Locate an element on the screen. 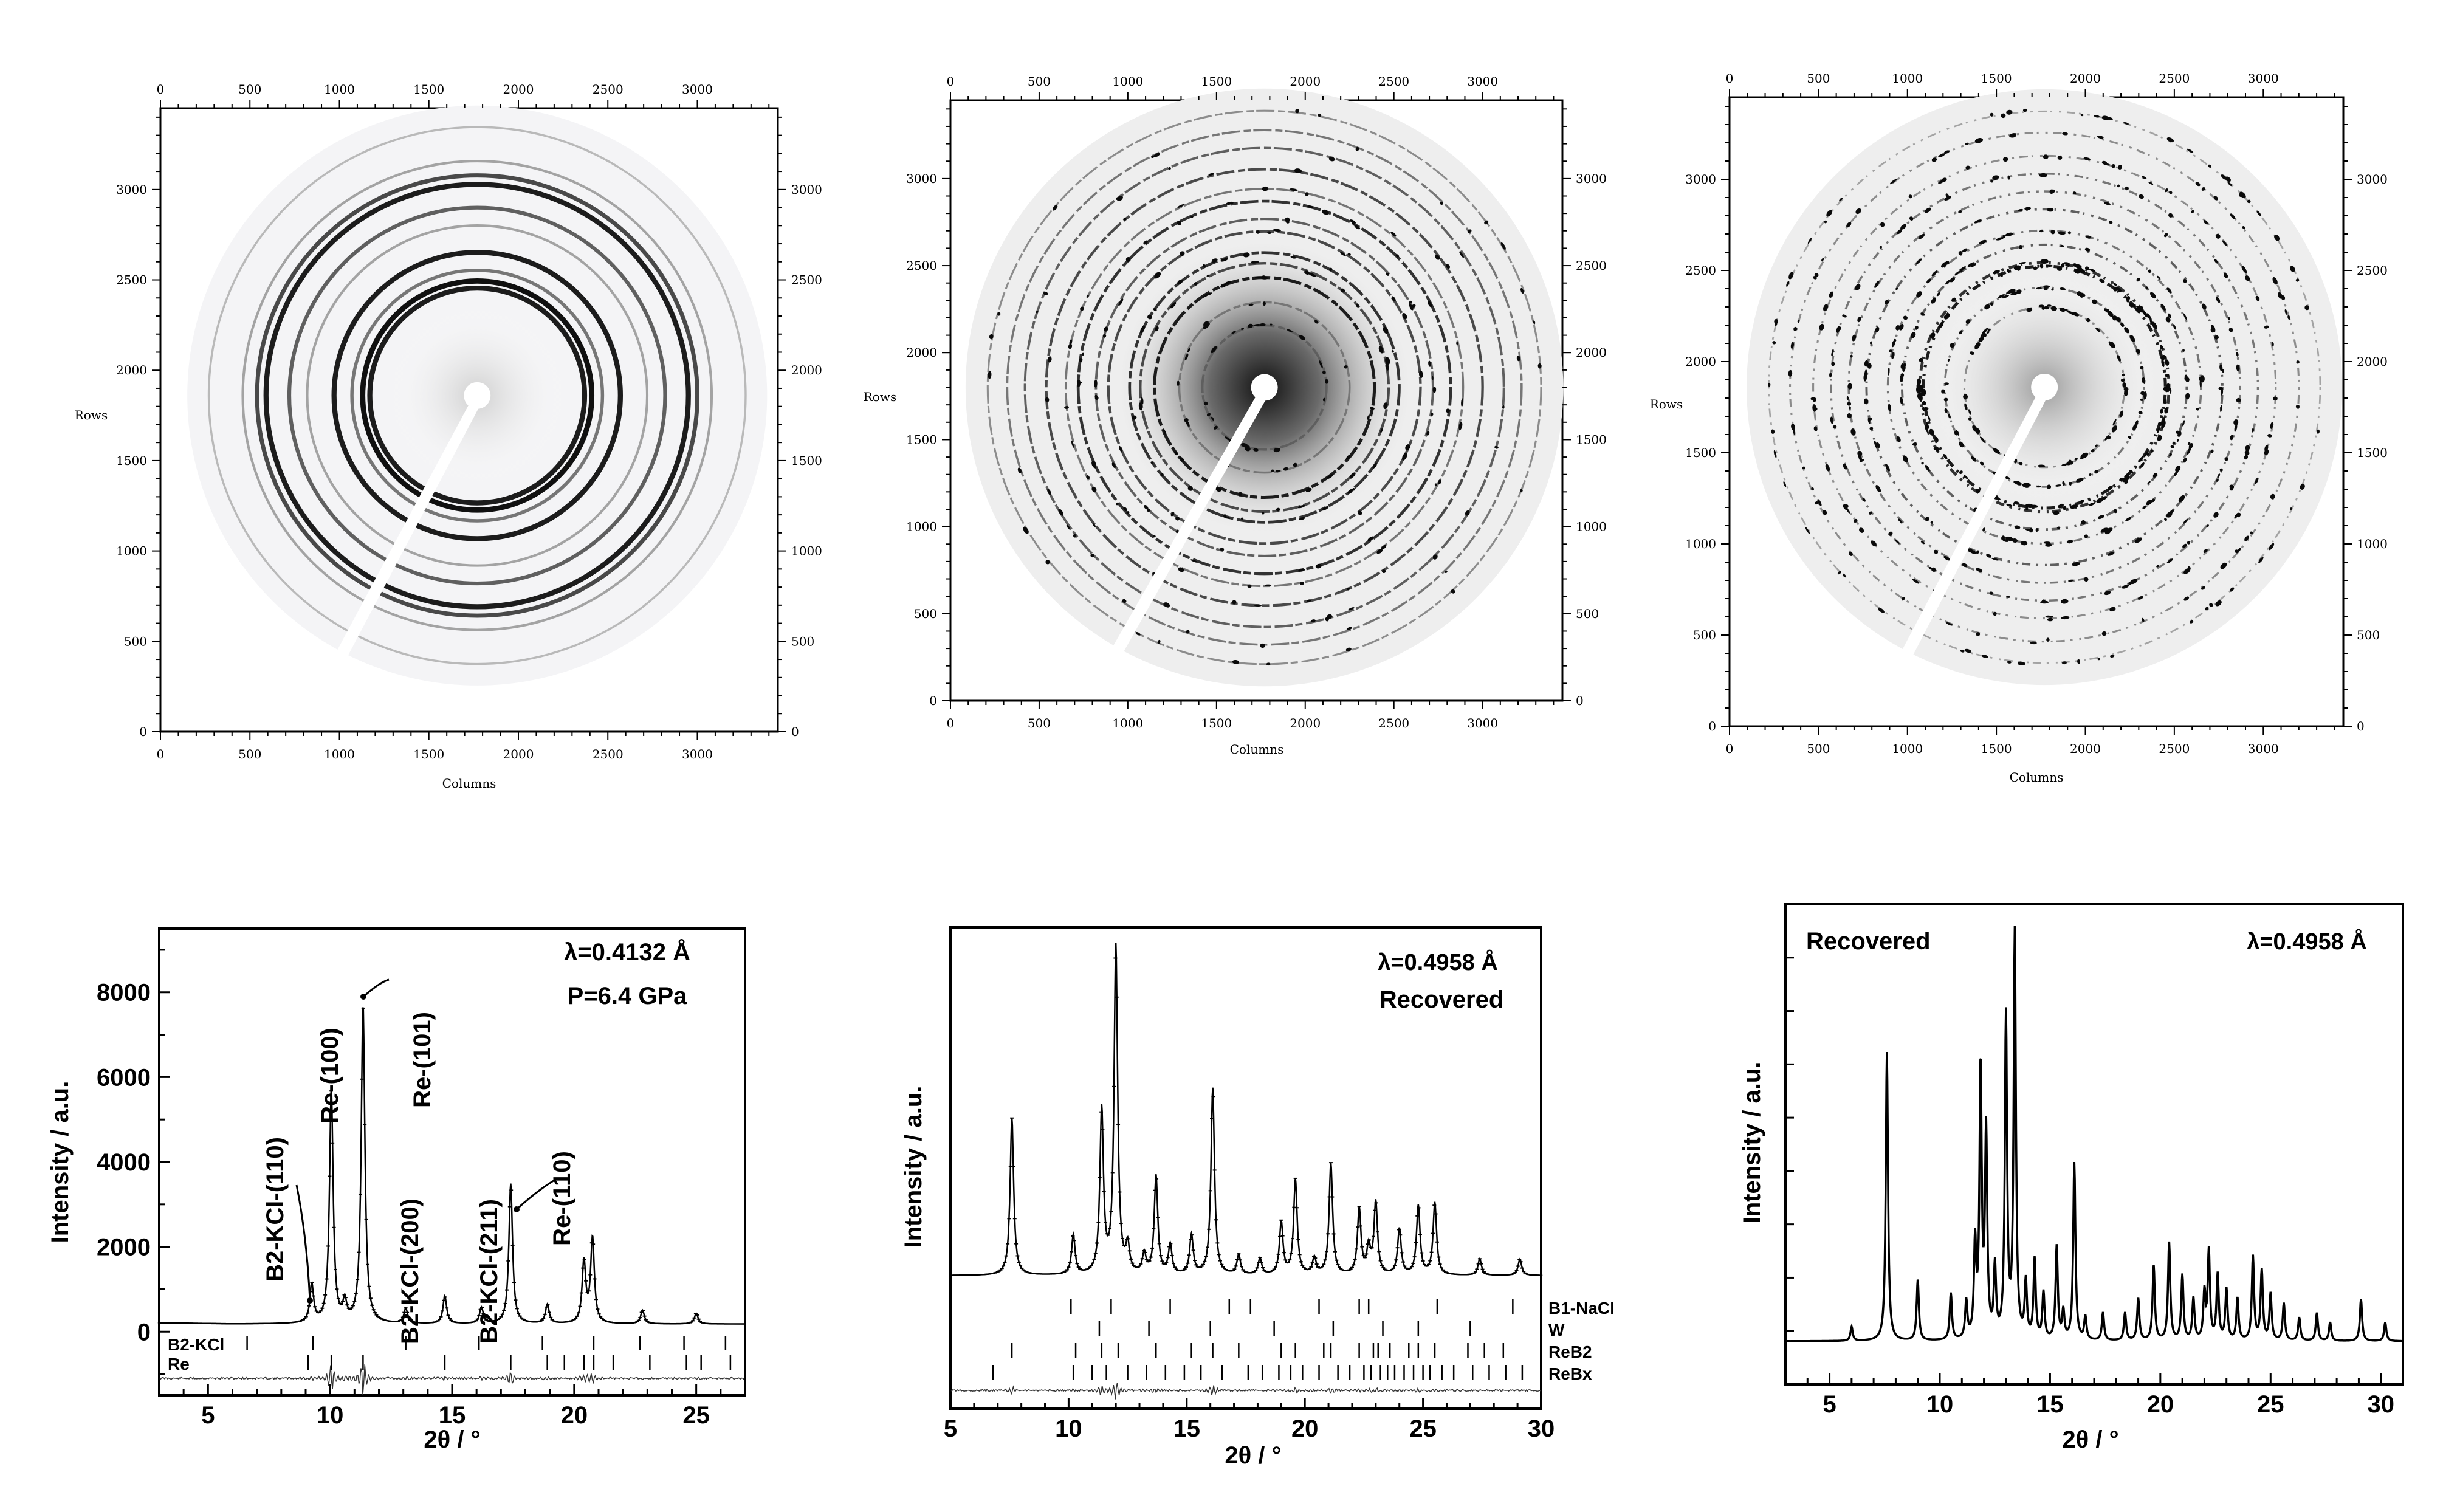 Image resolution: width=2460 pixels, height=1512 pixels. y-ticks-right: 0 500 1000 1500 2000 2500 3000 is located at coordinates (1585, 408).